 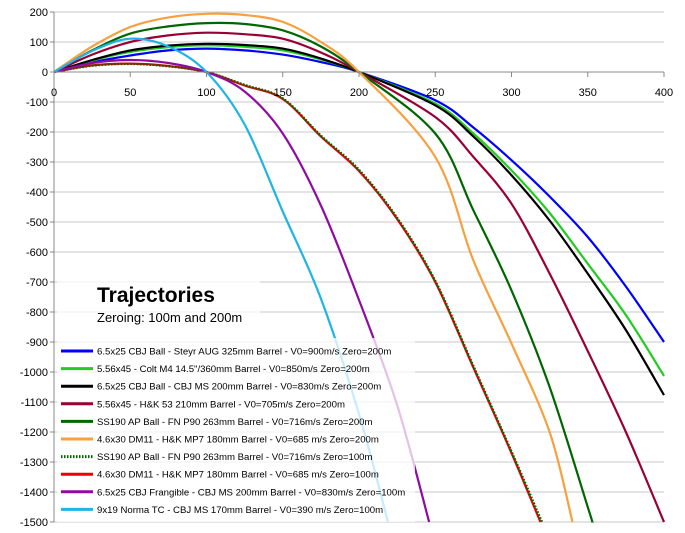 I want to click on y-tick-label: 0, so click(x=45, y=73).